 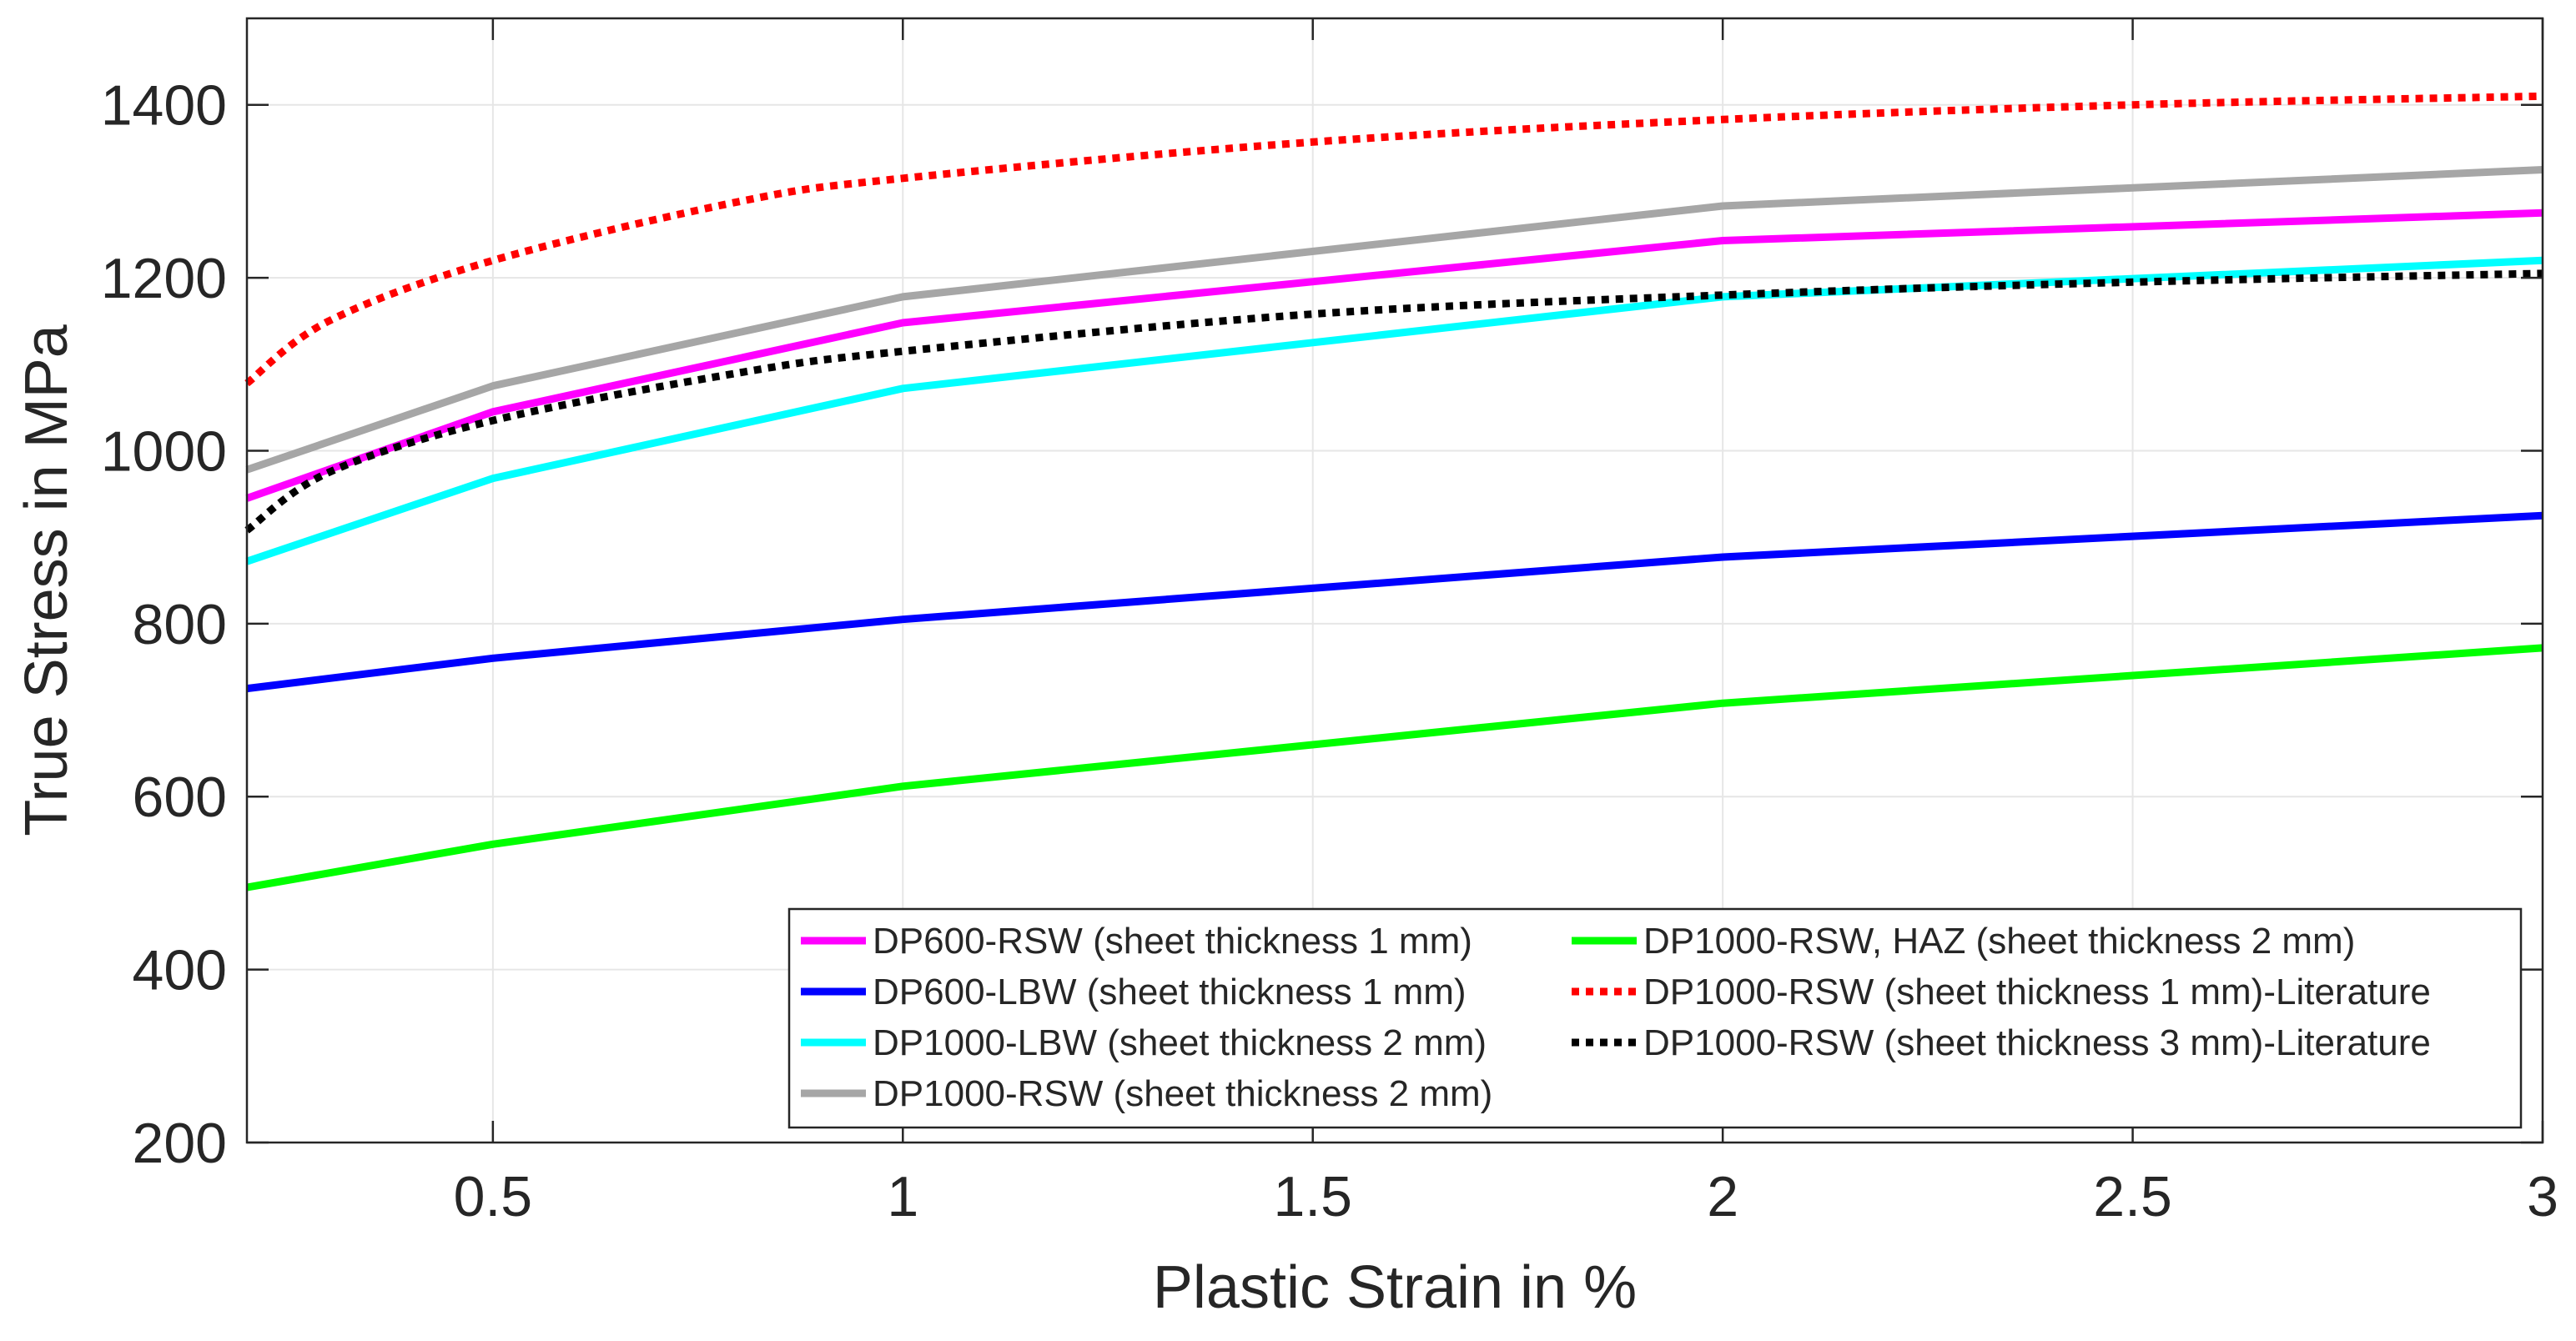 What do you see at coordinates (164, 278) in the screenshot?
I see `y-tick-label: 1200` at bounding box center [164, 278].